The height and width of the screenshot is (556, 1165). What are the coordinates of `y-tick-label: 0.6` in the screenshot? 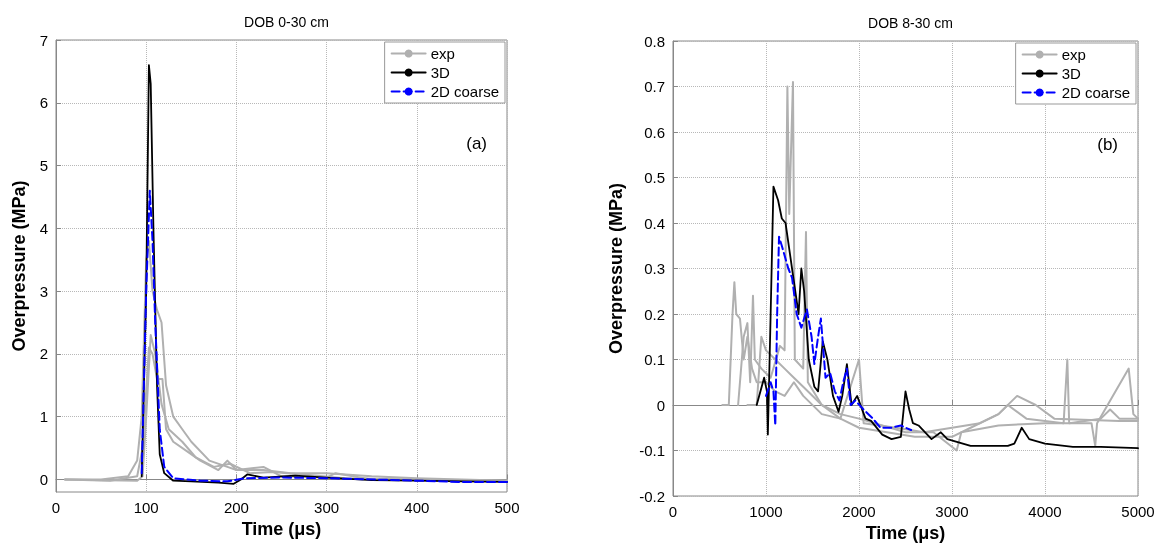 It's located at (654, 132).